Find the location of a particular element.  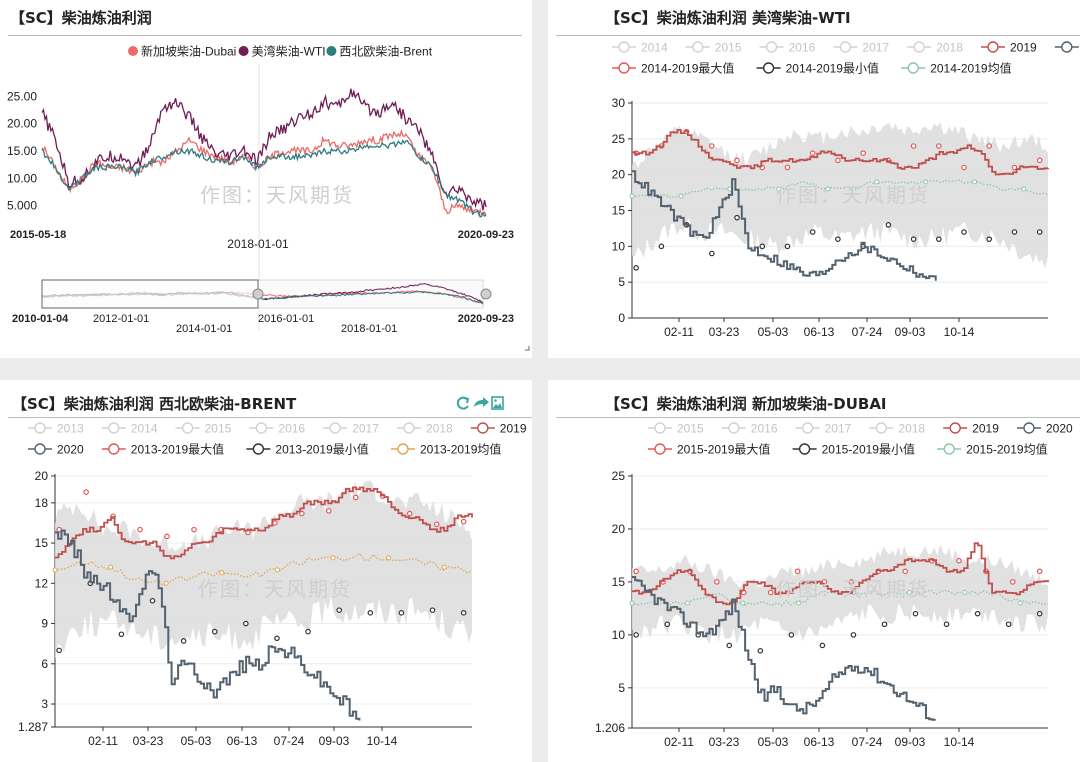

series-average-line is located at coordinates (263, 569).